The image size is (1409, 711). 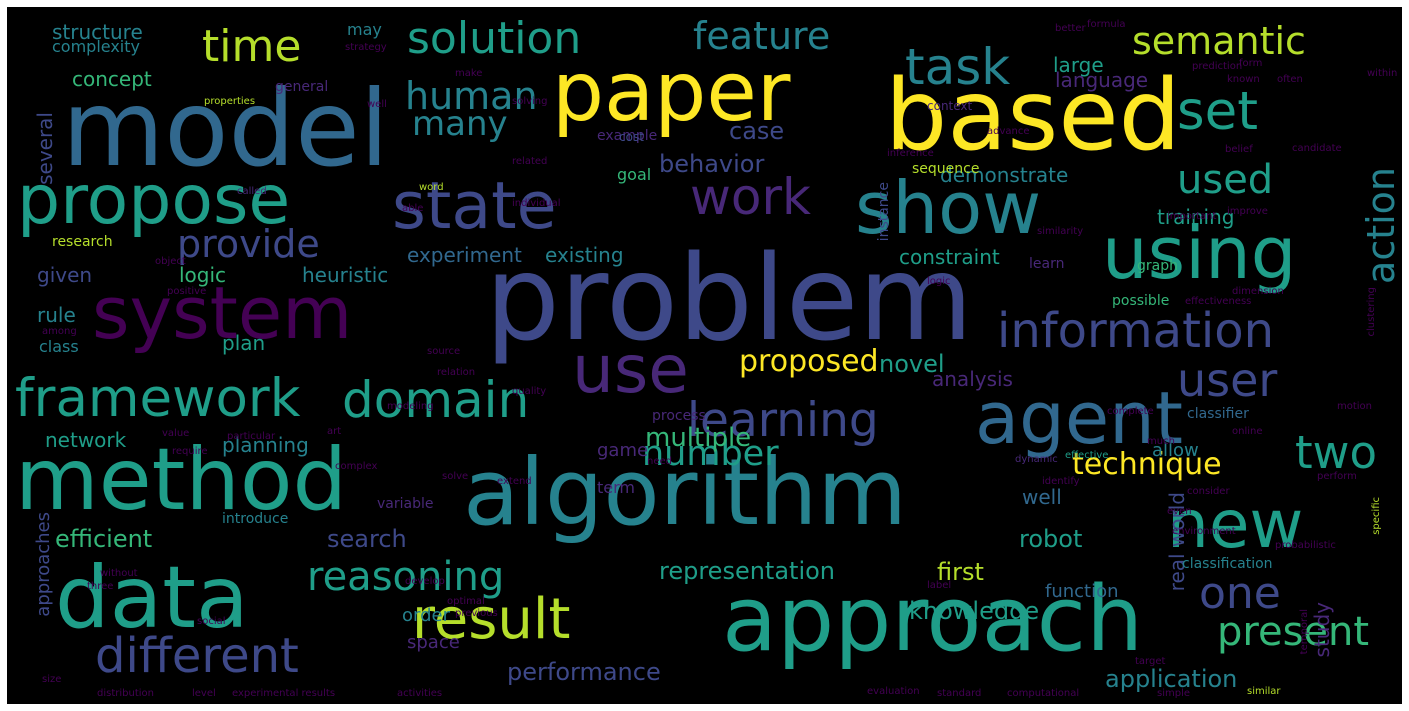 I want to click on word-many: many, so click(x=460, y=124).